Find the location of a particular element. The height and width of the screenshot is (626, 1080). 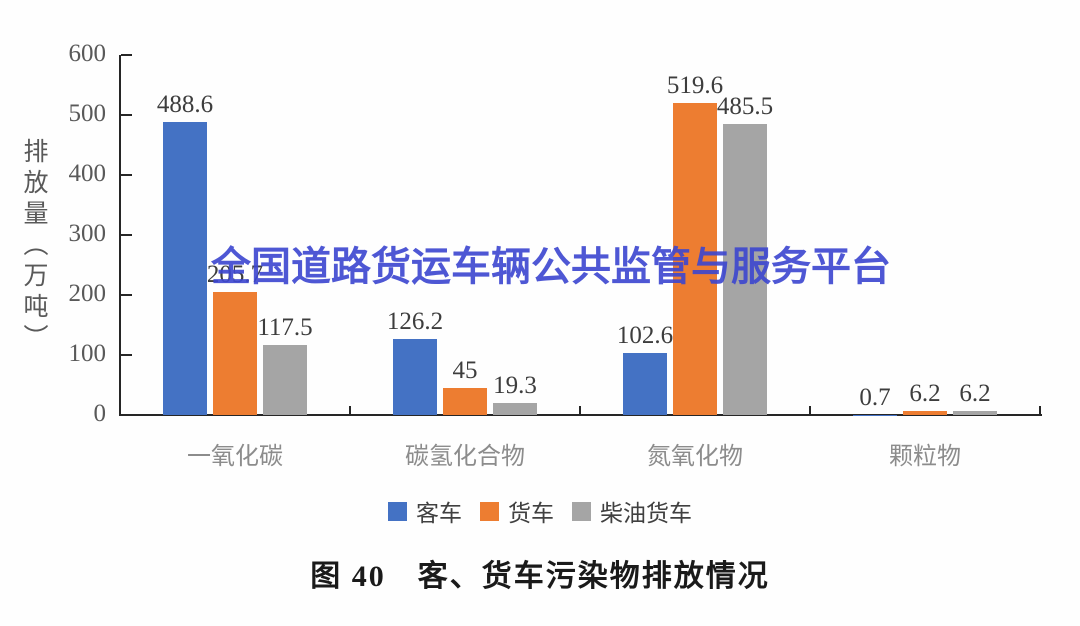

y-axis-line is located at coordinates (120, 235).